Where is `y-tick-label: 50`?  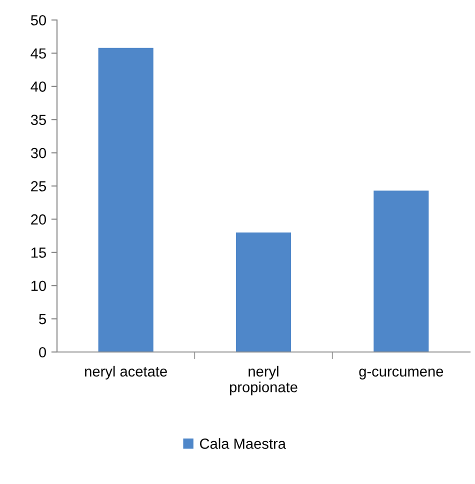 y-tick-label: 50 is located at coordinates (38, 20).